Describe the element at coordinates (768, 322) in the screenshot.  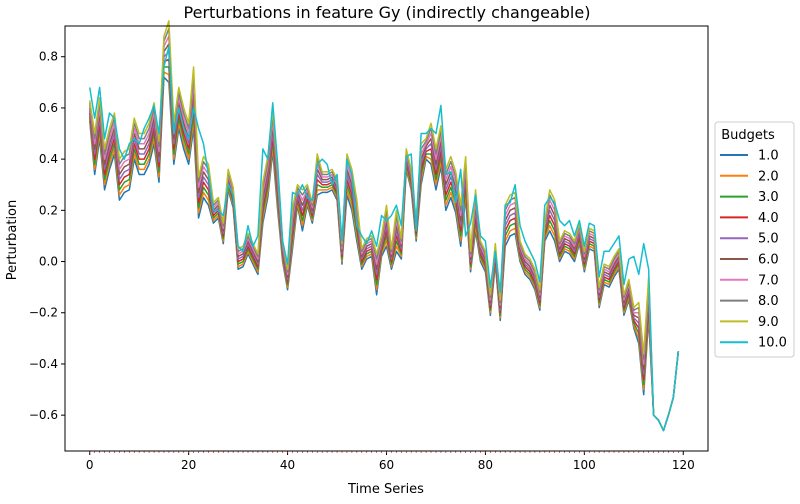
I see `legend-label-9.0: 9.0` at that location.